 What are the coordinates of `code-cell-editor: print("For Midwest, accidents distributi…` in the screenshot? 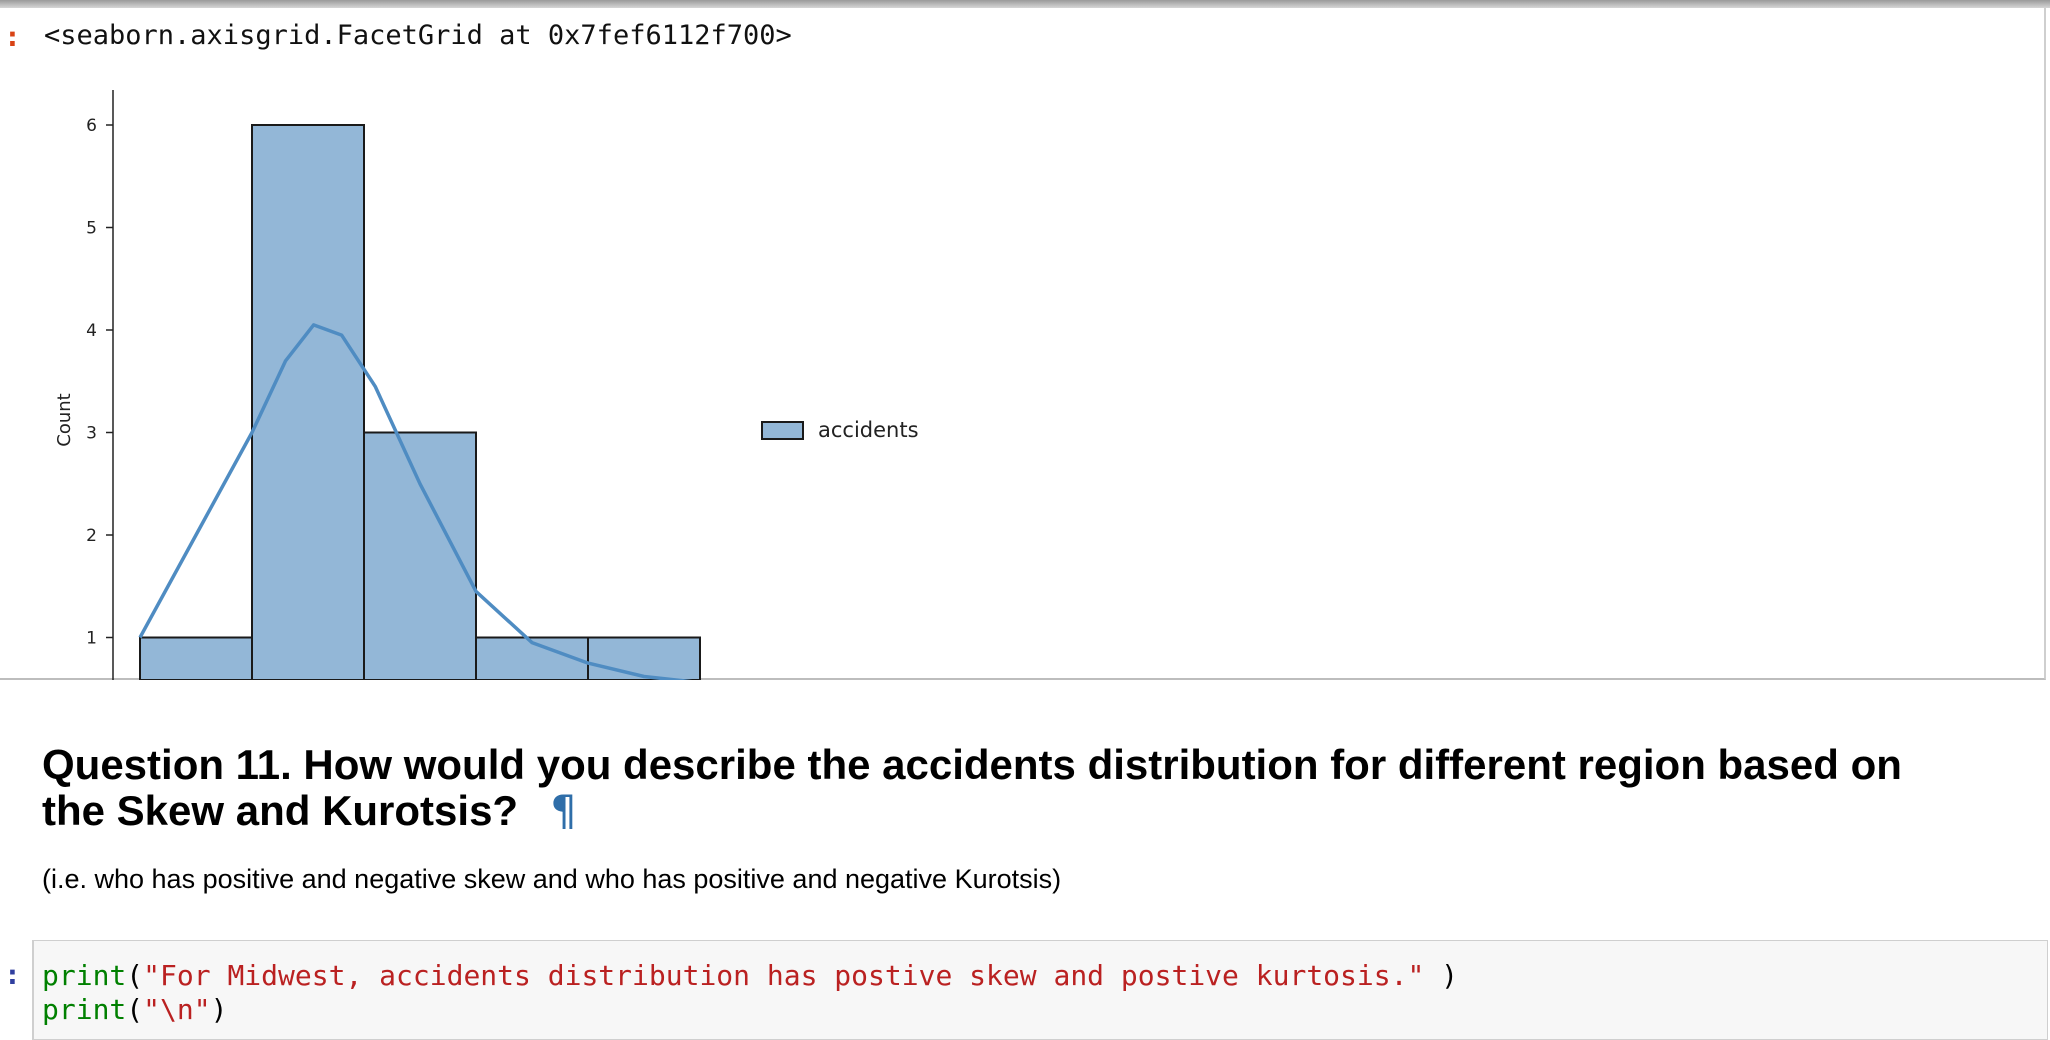 It's located at (1040, 990).